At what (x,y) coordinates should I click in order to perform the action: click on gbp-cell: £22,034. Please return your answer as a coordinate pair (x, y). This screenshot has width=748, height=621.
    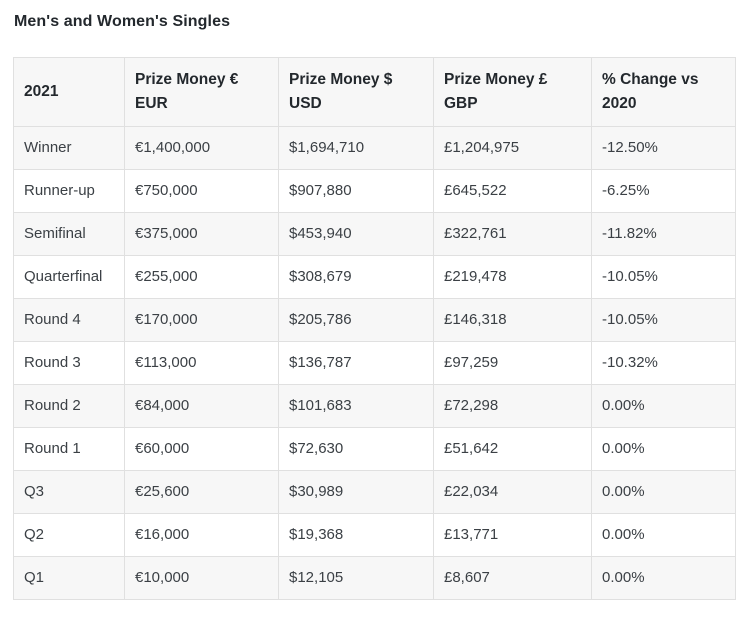
    Looking at the image, I should click on (512, 492).